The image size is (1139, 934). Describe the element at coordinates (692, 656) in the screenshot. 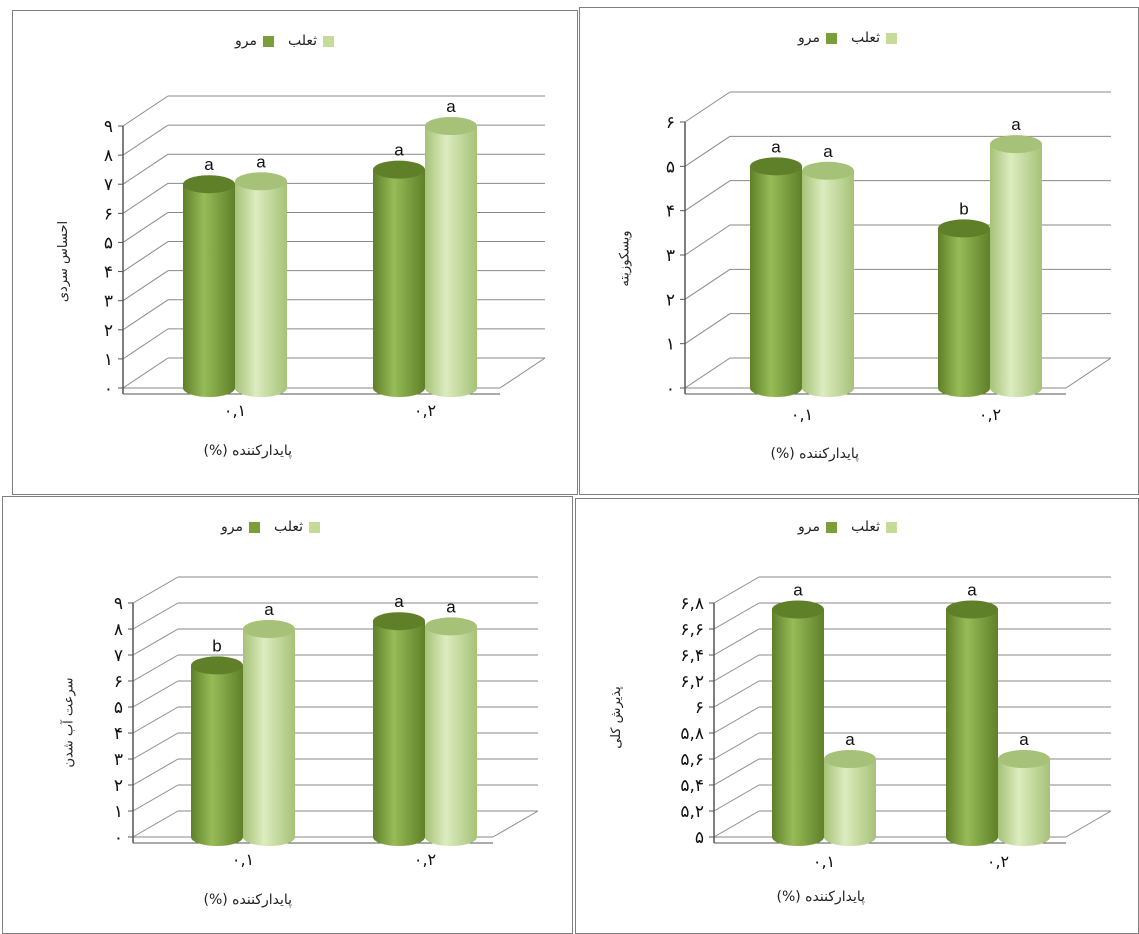

I see `y-tick-label: ۶,۴` at that location.